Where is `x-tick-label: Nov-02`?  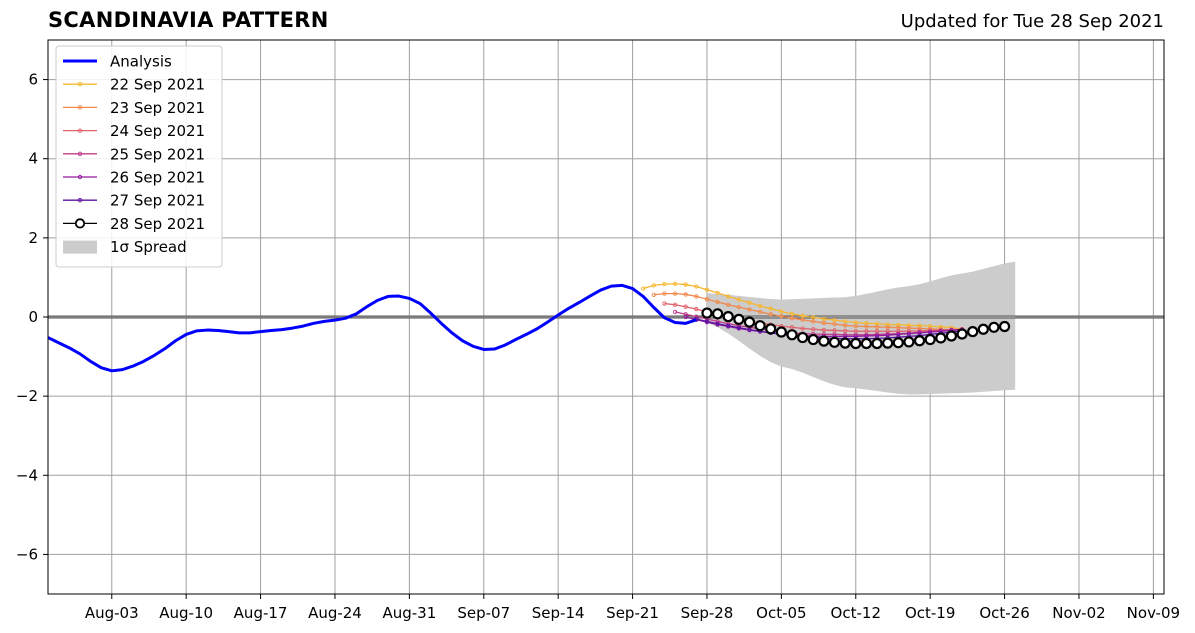 x-tick-label: Nov-02 is located at coordinates (1078, 613).